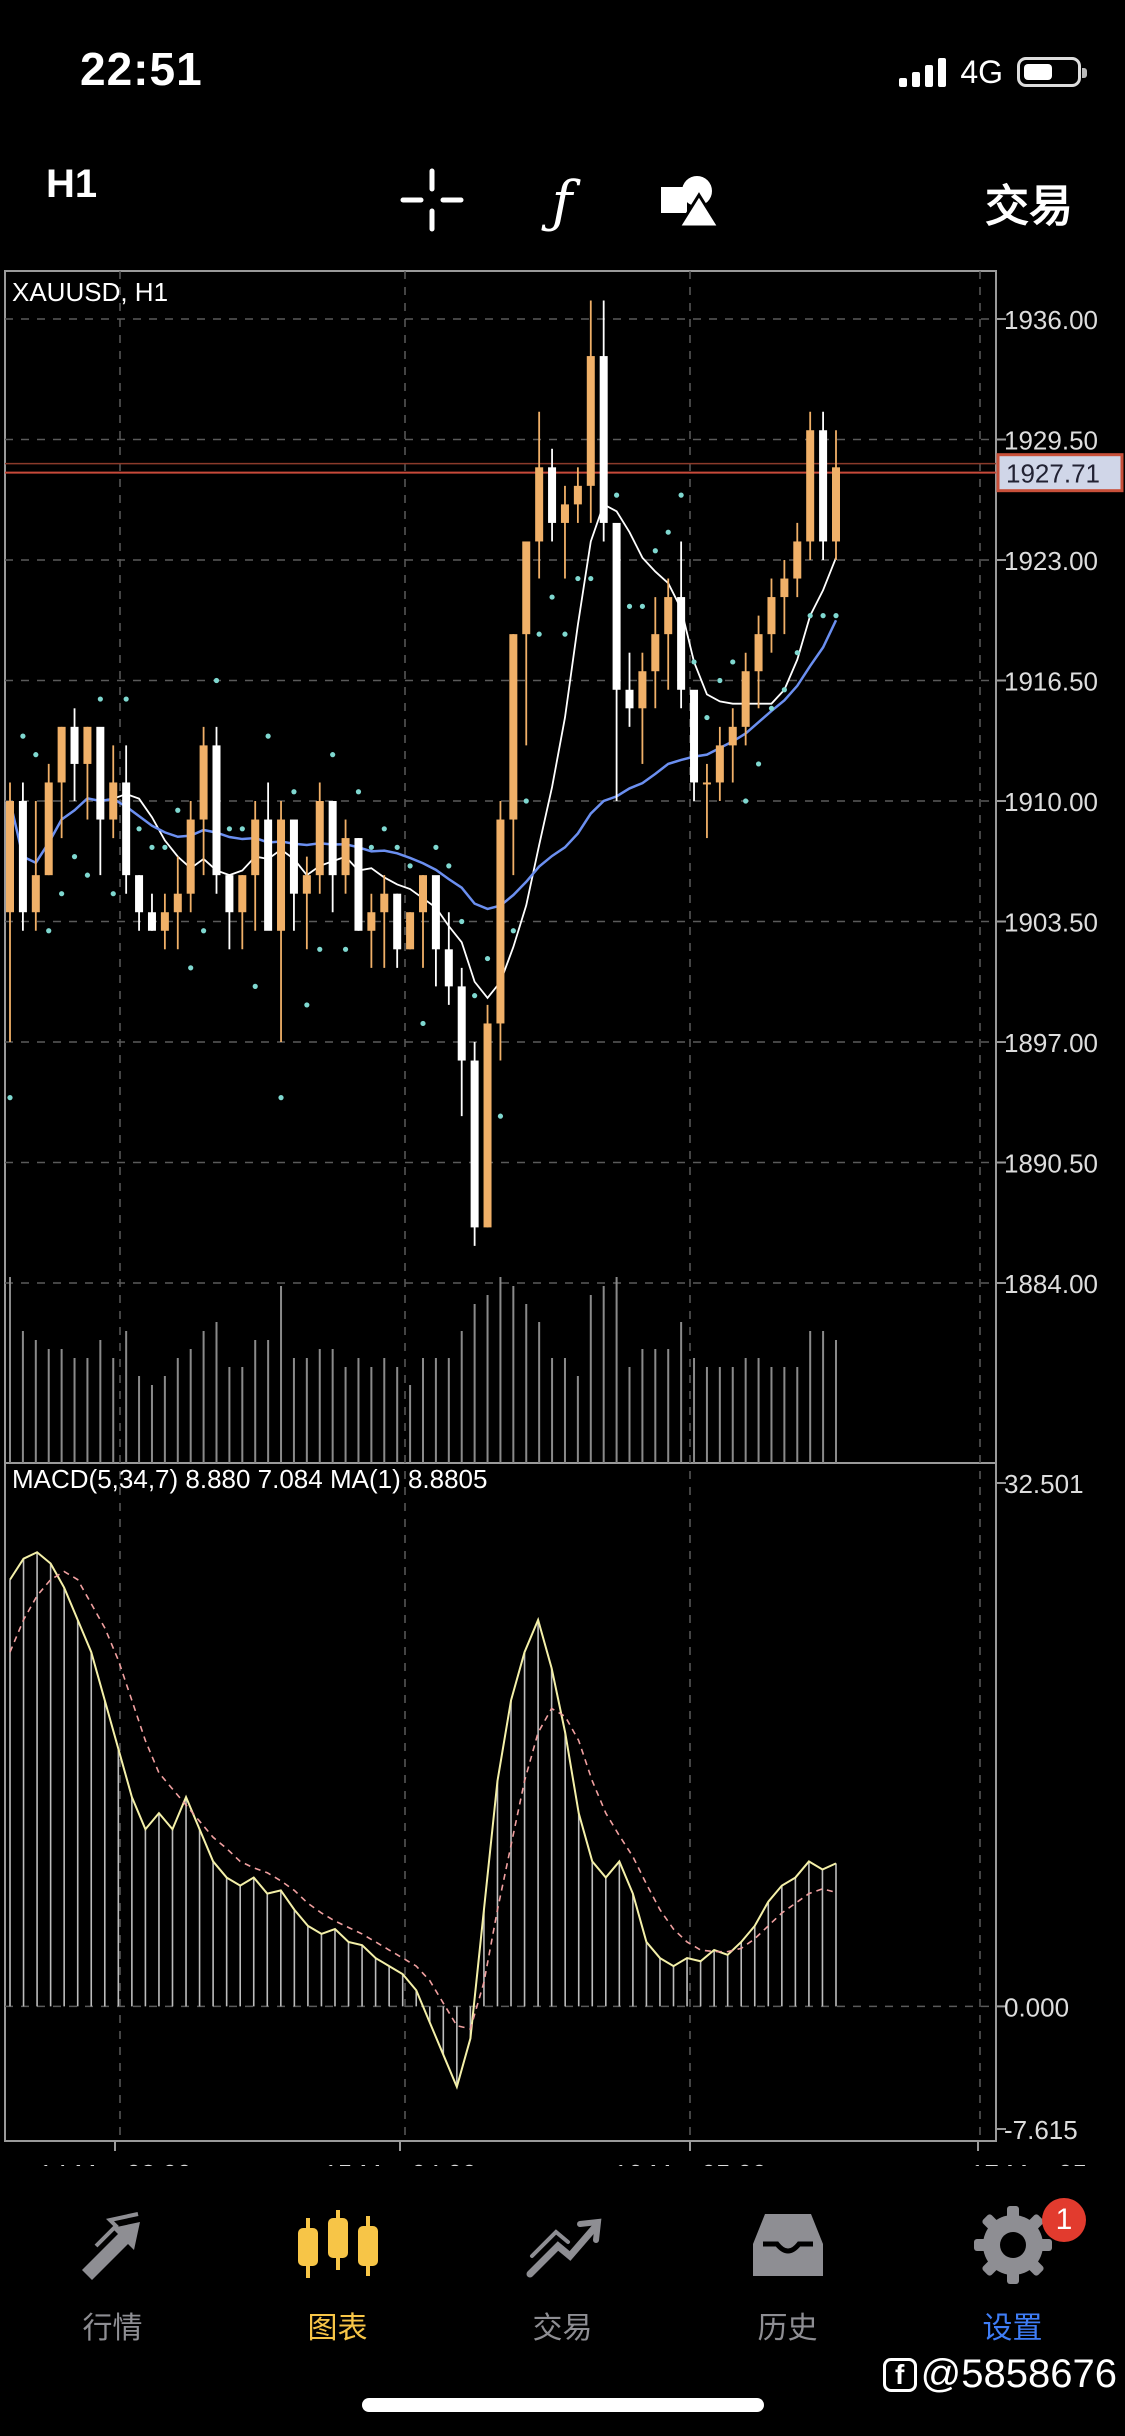 The image size is (1125, 2436). What do you see at coordinates (1029, 206) in the screenshot?
I see `trade-button: 交易` at bounding box center [1029, 206].